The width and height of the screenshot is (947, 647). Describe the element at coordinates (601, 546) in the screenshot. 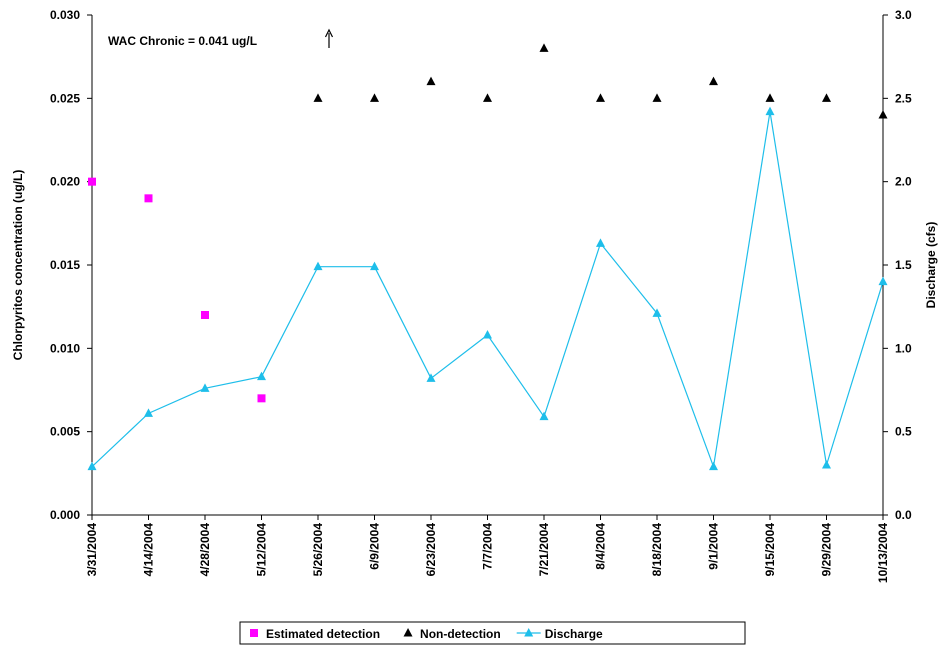

I see `x-tick-label: 8/4/2004` at that location.